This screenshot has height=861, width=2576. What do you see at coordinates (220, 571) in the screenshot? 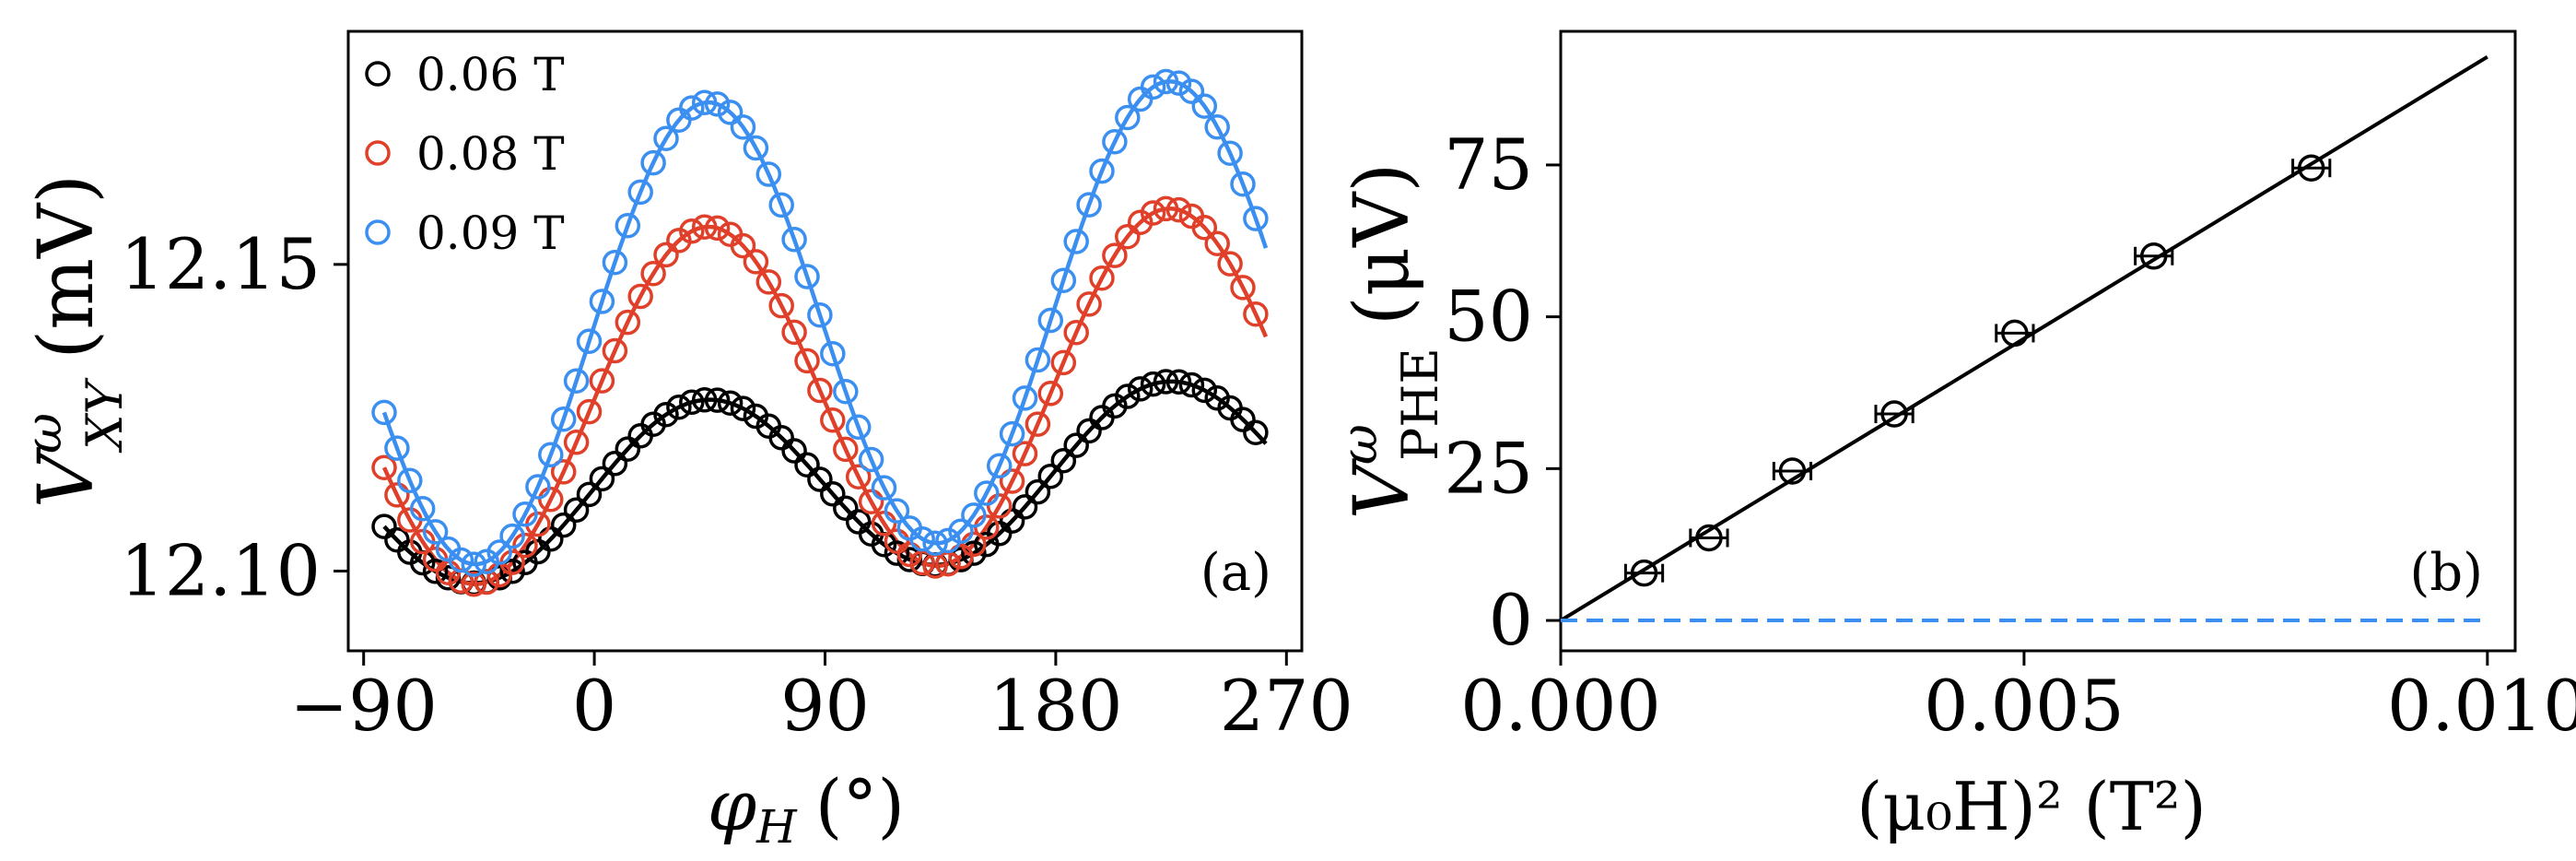
I see `y-tick-label-a: 12.10` at bounding box center [220, 571].